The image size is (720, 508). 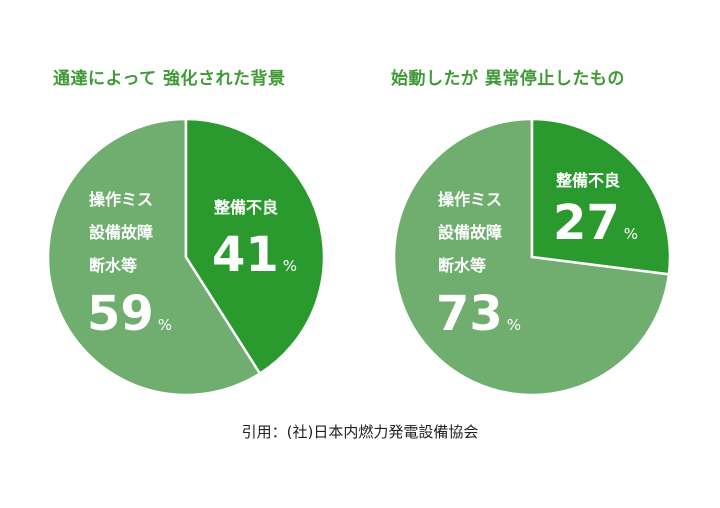 What do you see at coordinates (478, 314) in the screenshot?
I see `slice-value-other-right: 73%` at bounding box center [478, 314].